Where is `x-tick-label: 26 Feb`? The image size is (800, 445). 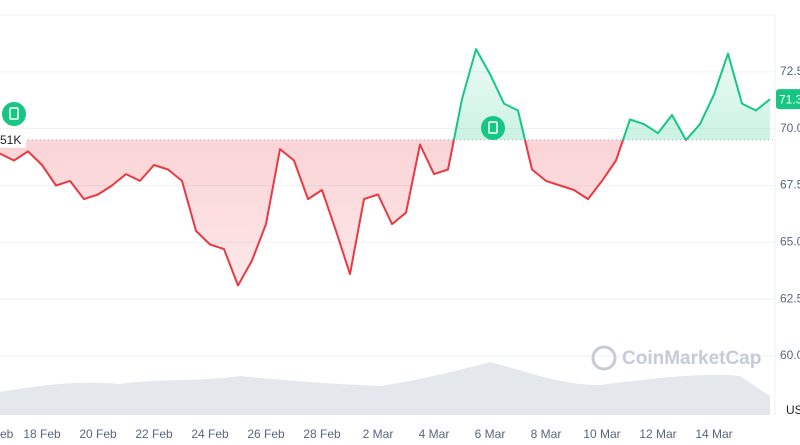
x-tick-label: 26 Feb is located at coordinates (266, 434).